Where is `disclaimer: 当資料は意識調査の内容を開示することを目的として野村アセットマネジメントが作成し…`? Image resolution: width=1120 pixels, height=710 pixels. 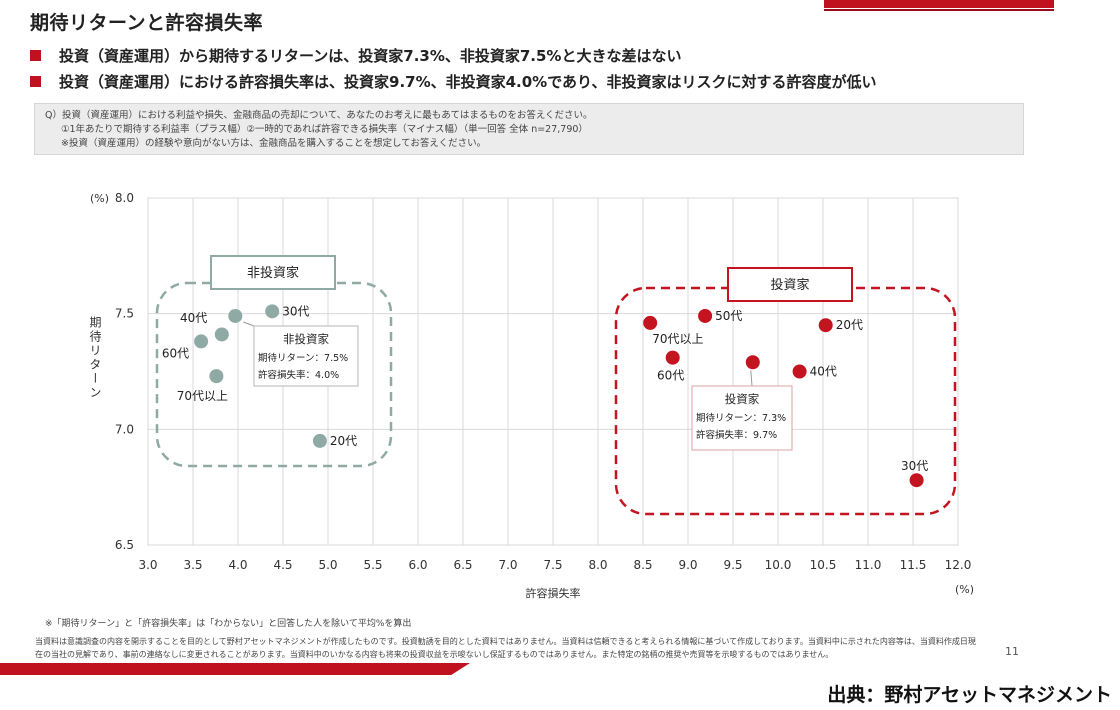 disclaimer: 当資料は意識調査の内容を開示することを目的として野村アセットマネジメントが作成し… is located at coordinates (515, 648).